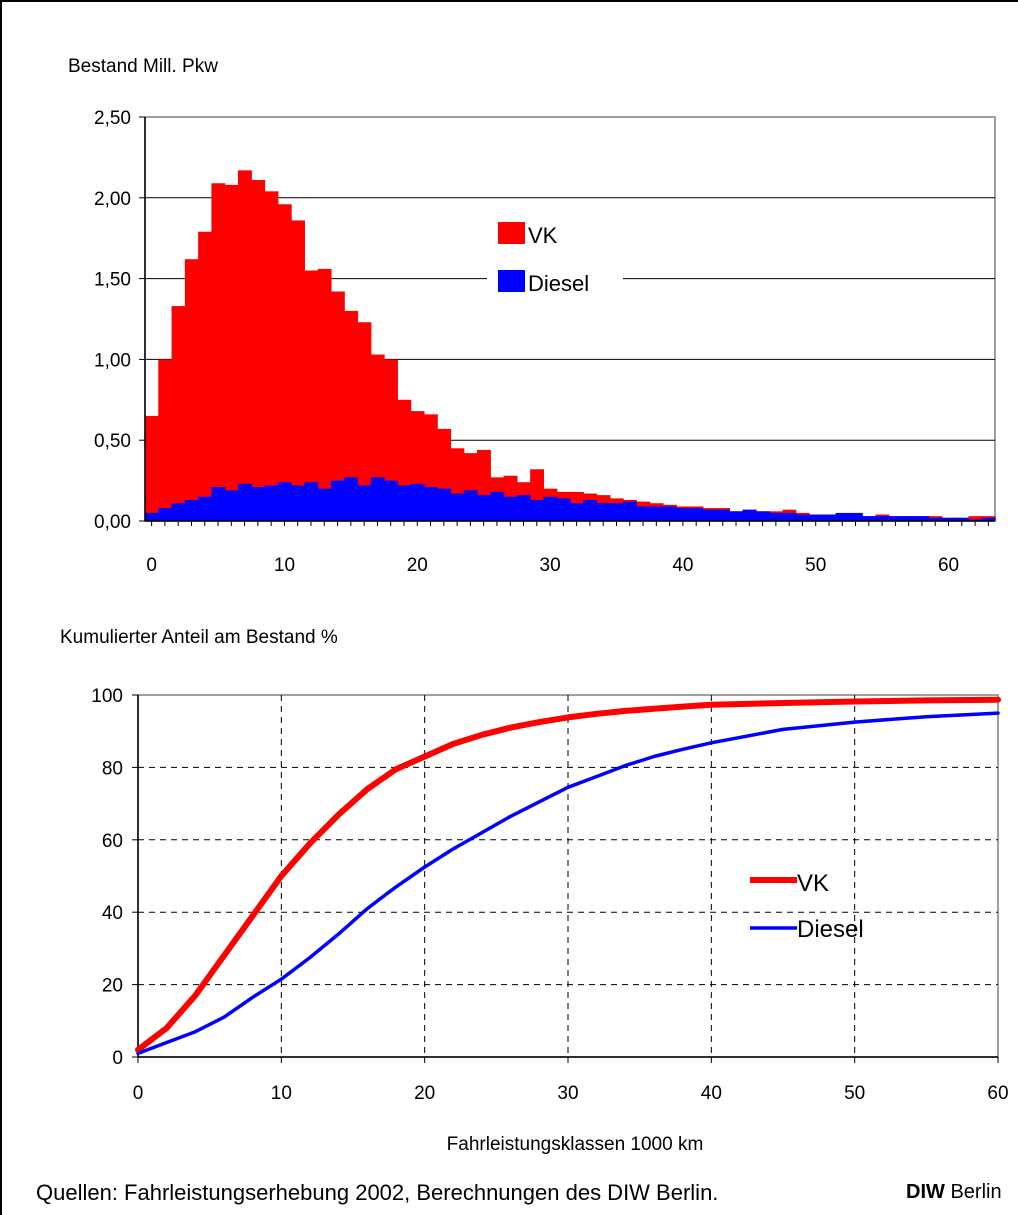  I want to click on x-tick-label: 60, so click(948, 565).